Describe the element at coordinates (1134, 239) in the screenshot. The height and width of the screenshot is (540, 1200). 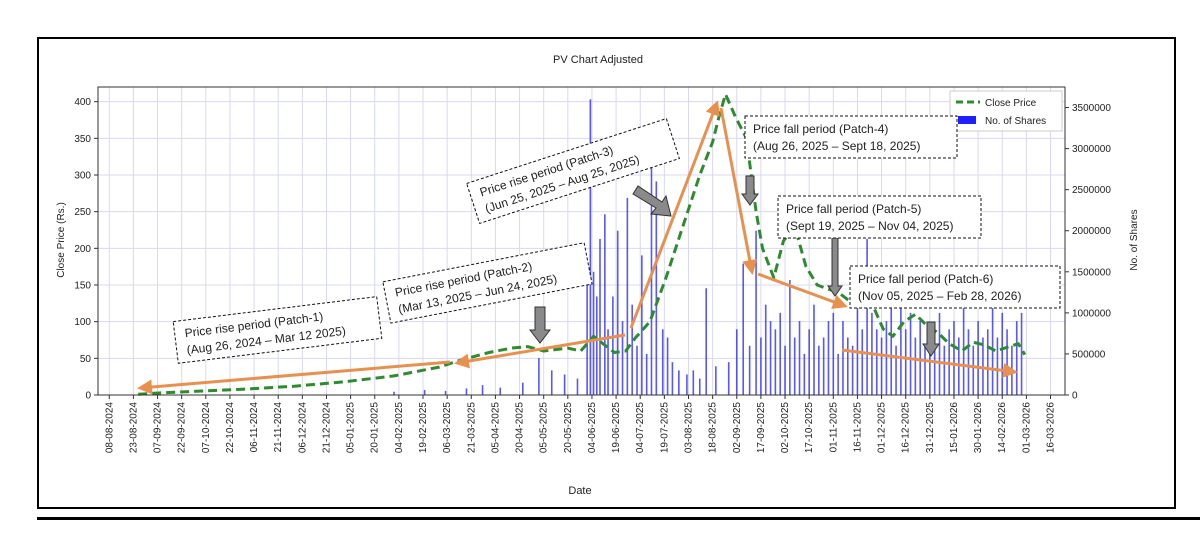
I see `y2-axis-label: No. of Shares` at that location.